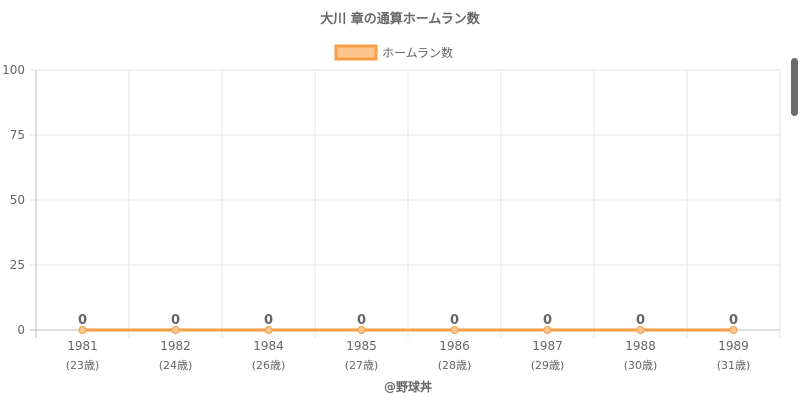  Describe the element at coordinates (176, 365) in the screenshot. I see `x-tick-sublabel: (24歳)` at that location.